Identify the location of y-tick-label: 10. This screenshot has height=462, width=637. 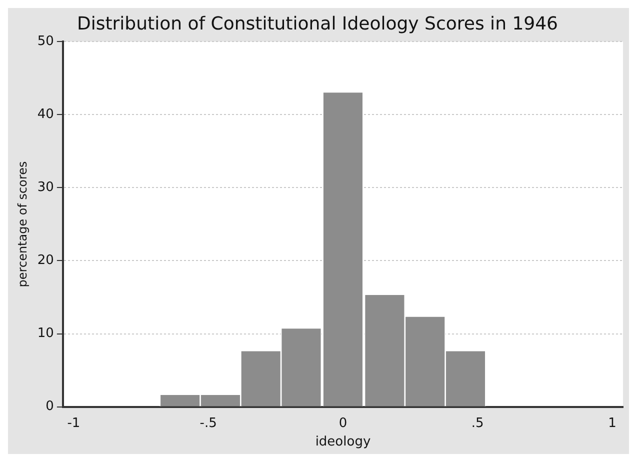
(45, 334).